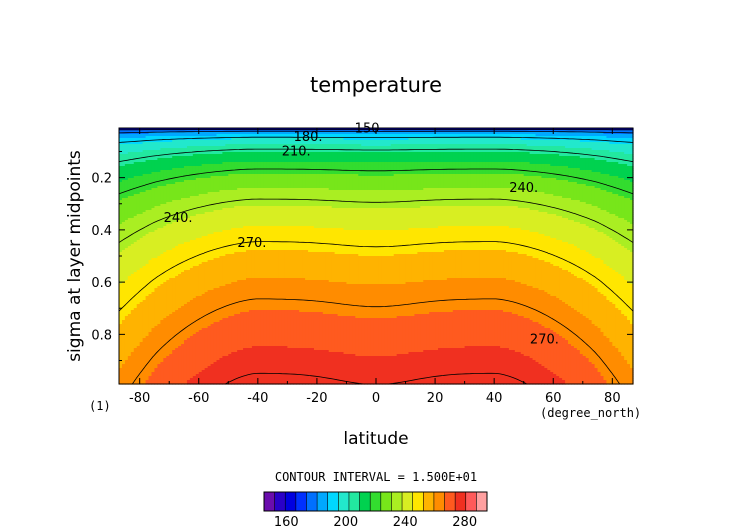 Image resolution: width=752 pixels, height=532 pixels. What do you see at coordinates (257, 398) in the screenshot?
I see `x-tick-label-2: -40` at bounding box center [257, 398].